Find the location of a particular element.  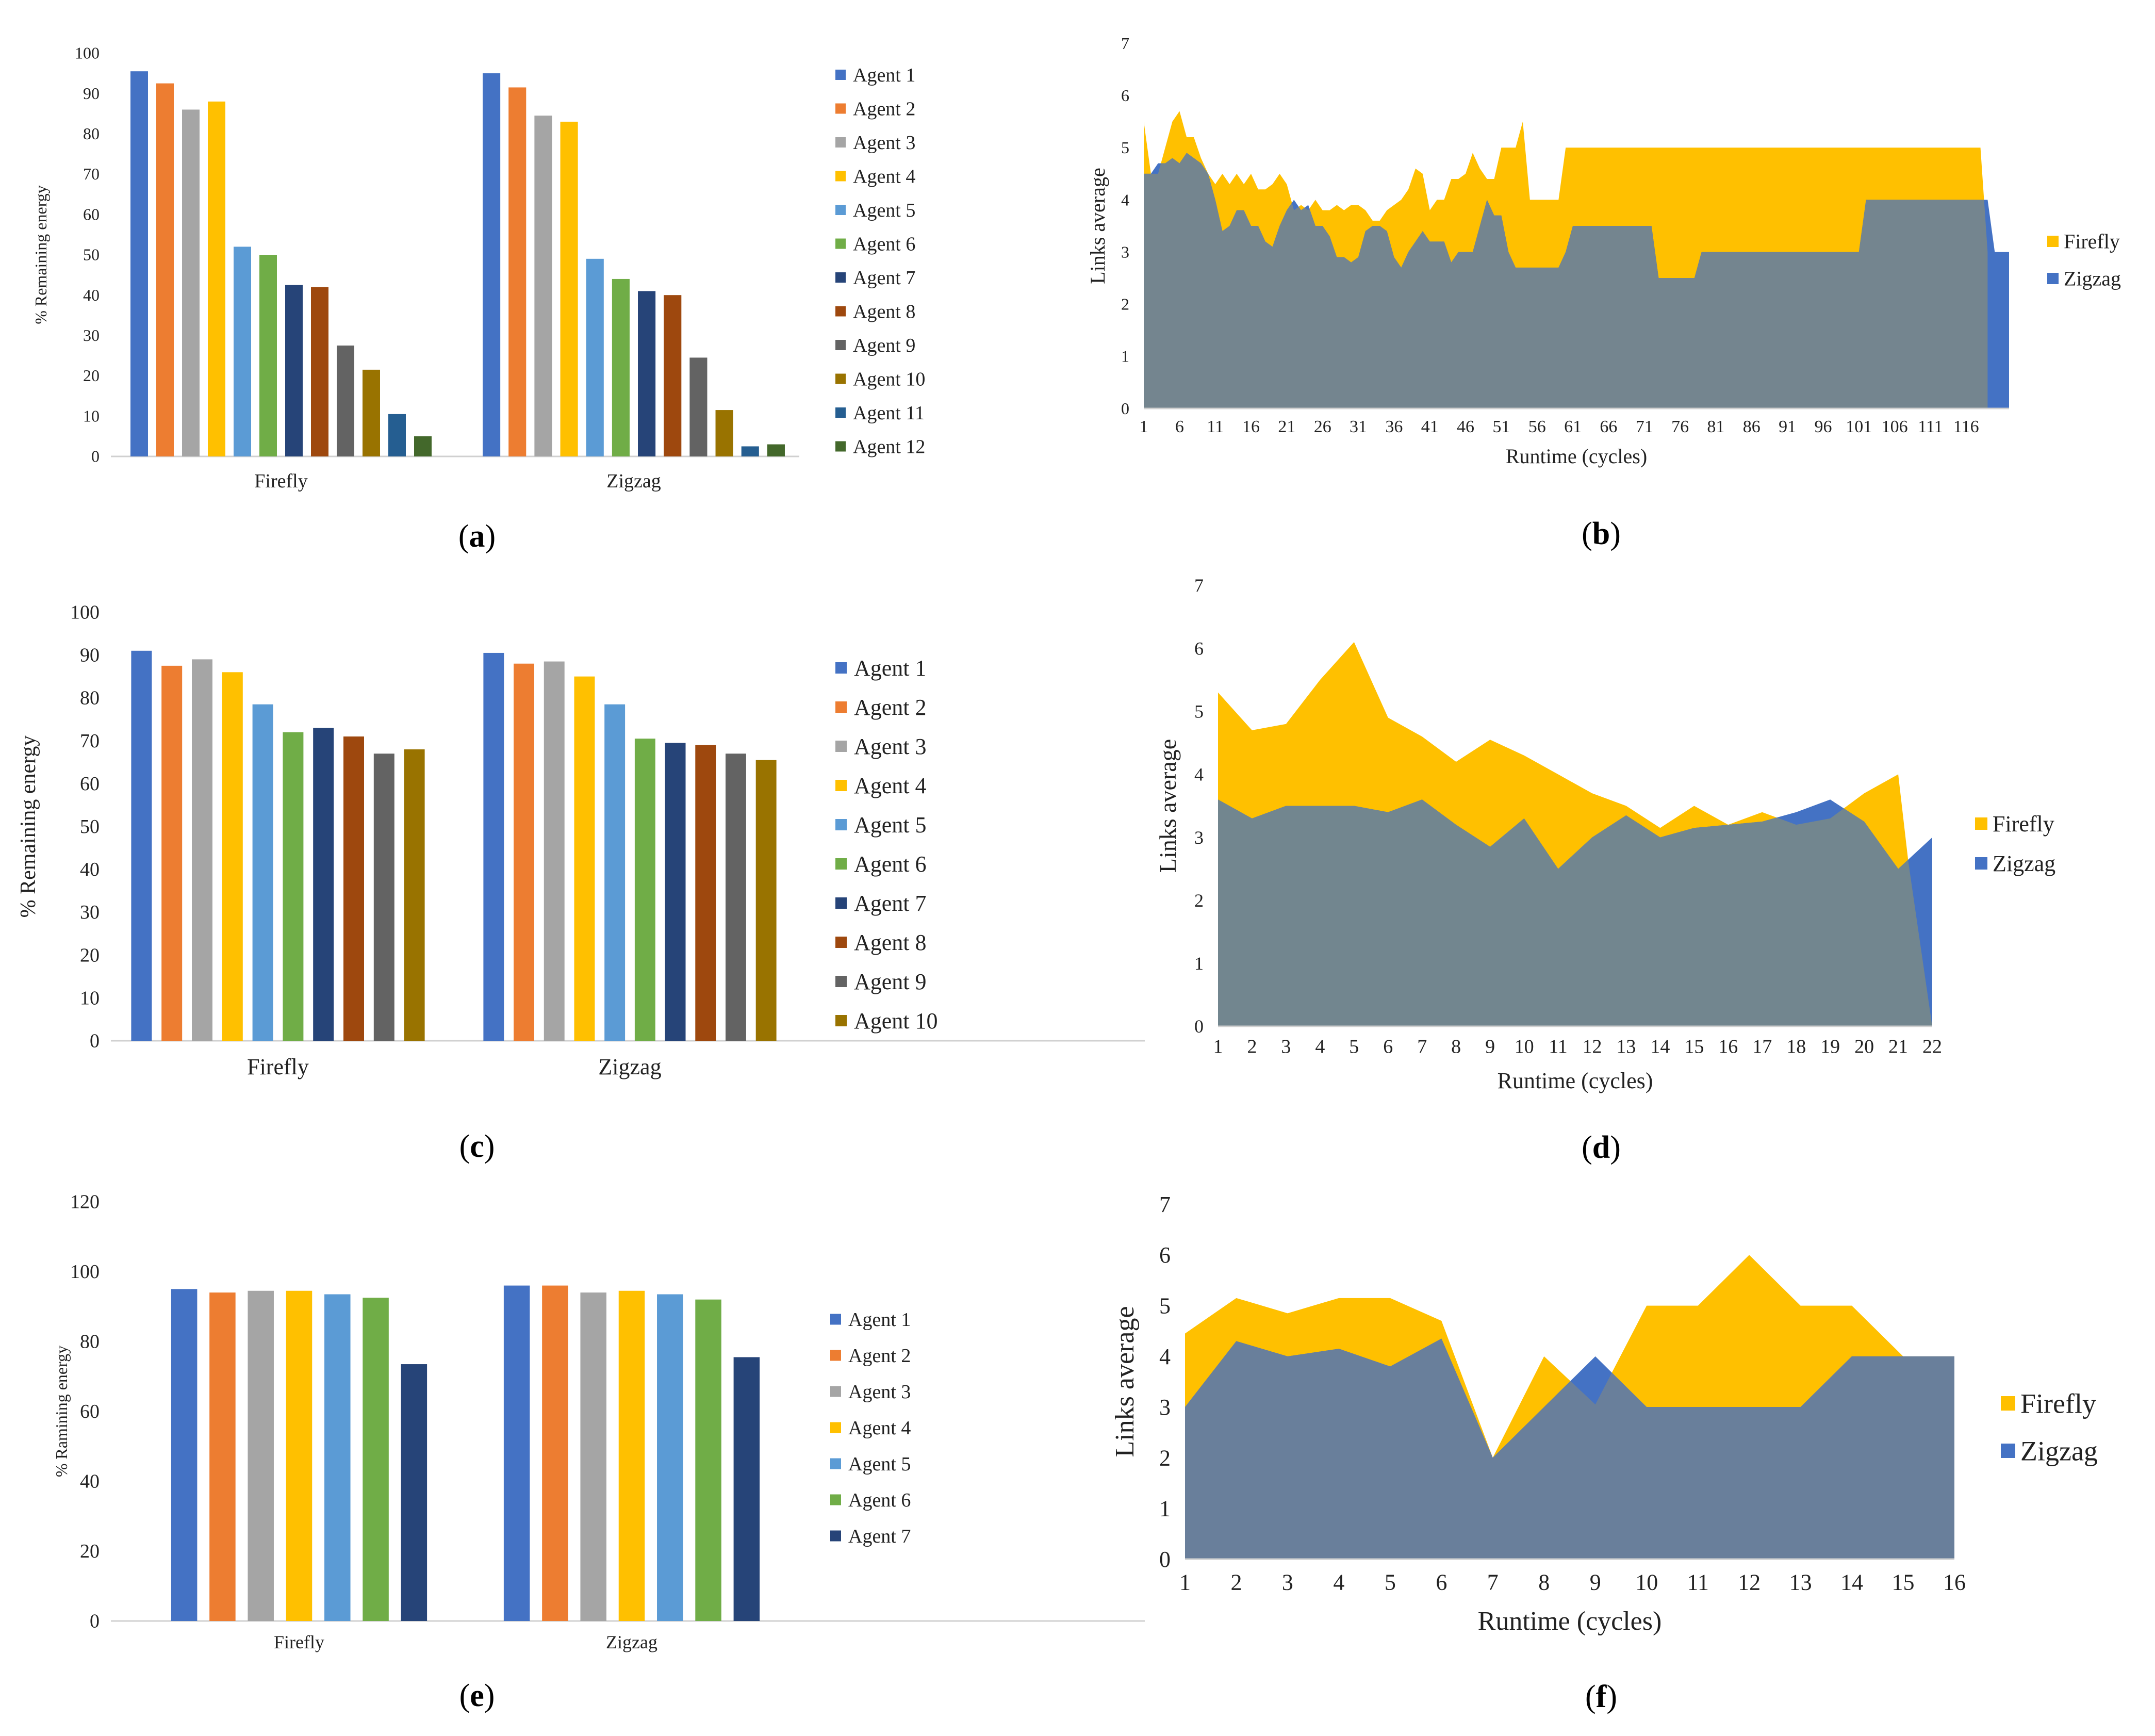

x-tick-label: 26 is located at coordinates (1322, 426).